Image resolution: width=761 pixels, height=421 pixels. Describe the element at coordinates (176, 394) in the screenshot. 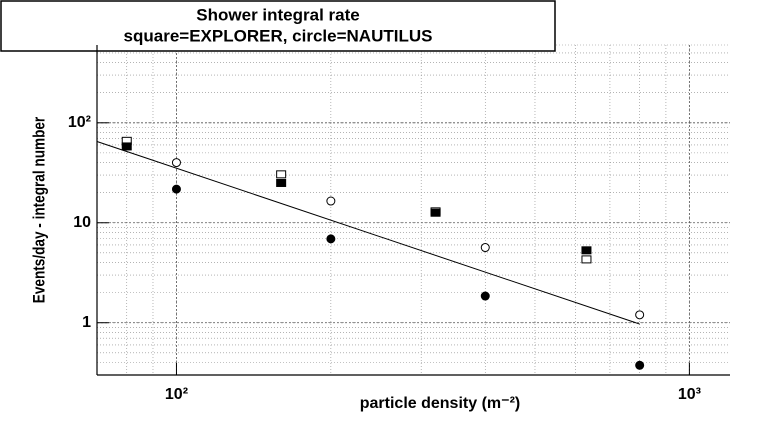

I see `x-tick-label: 10²` at that location.